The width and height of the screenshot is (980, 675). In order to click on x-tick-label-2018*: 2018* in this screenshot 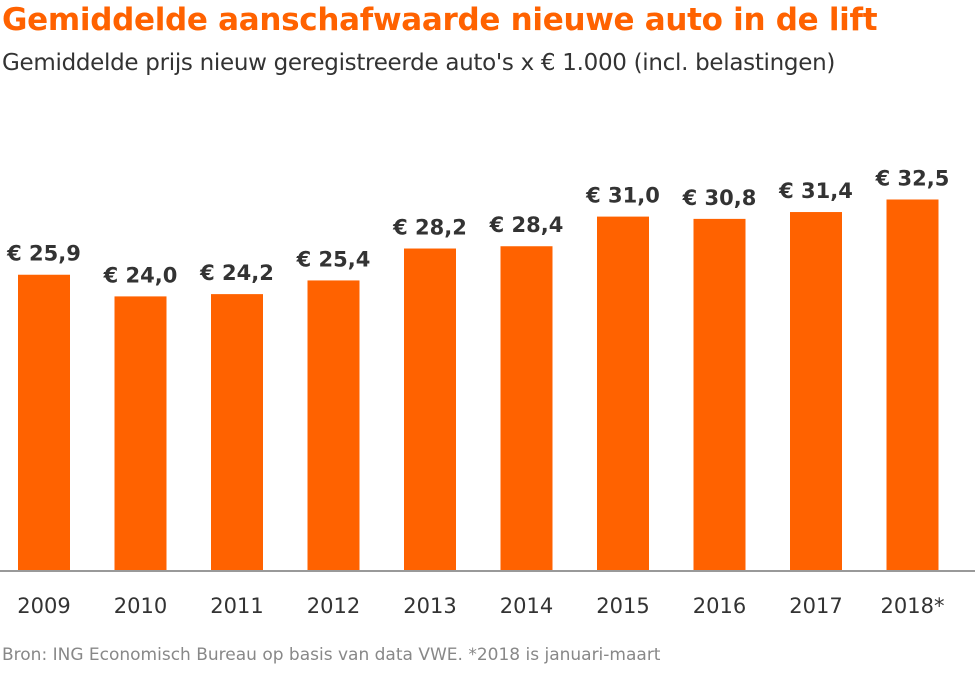, I will do `click(913, 606)`.